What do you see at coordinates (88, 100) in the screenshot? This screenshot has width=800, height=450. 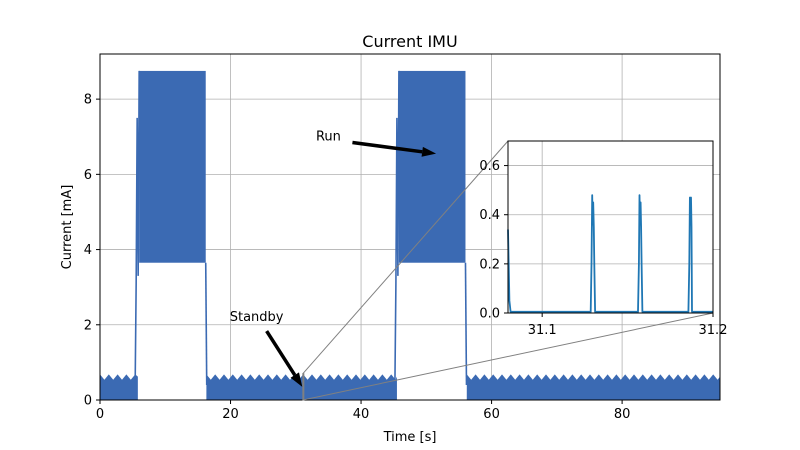 I see `y-tick-label: 8` at bounding box center [88, 100].